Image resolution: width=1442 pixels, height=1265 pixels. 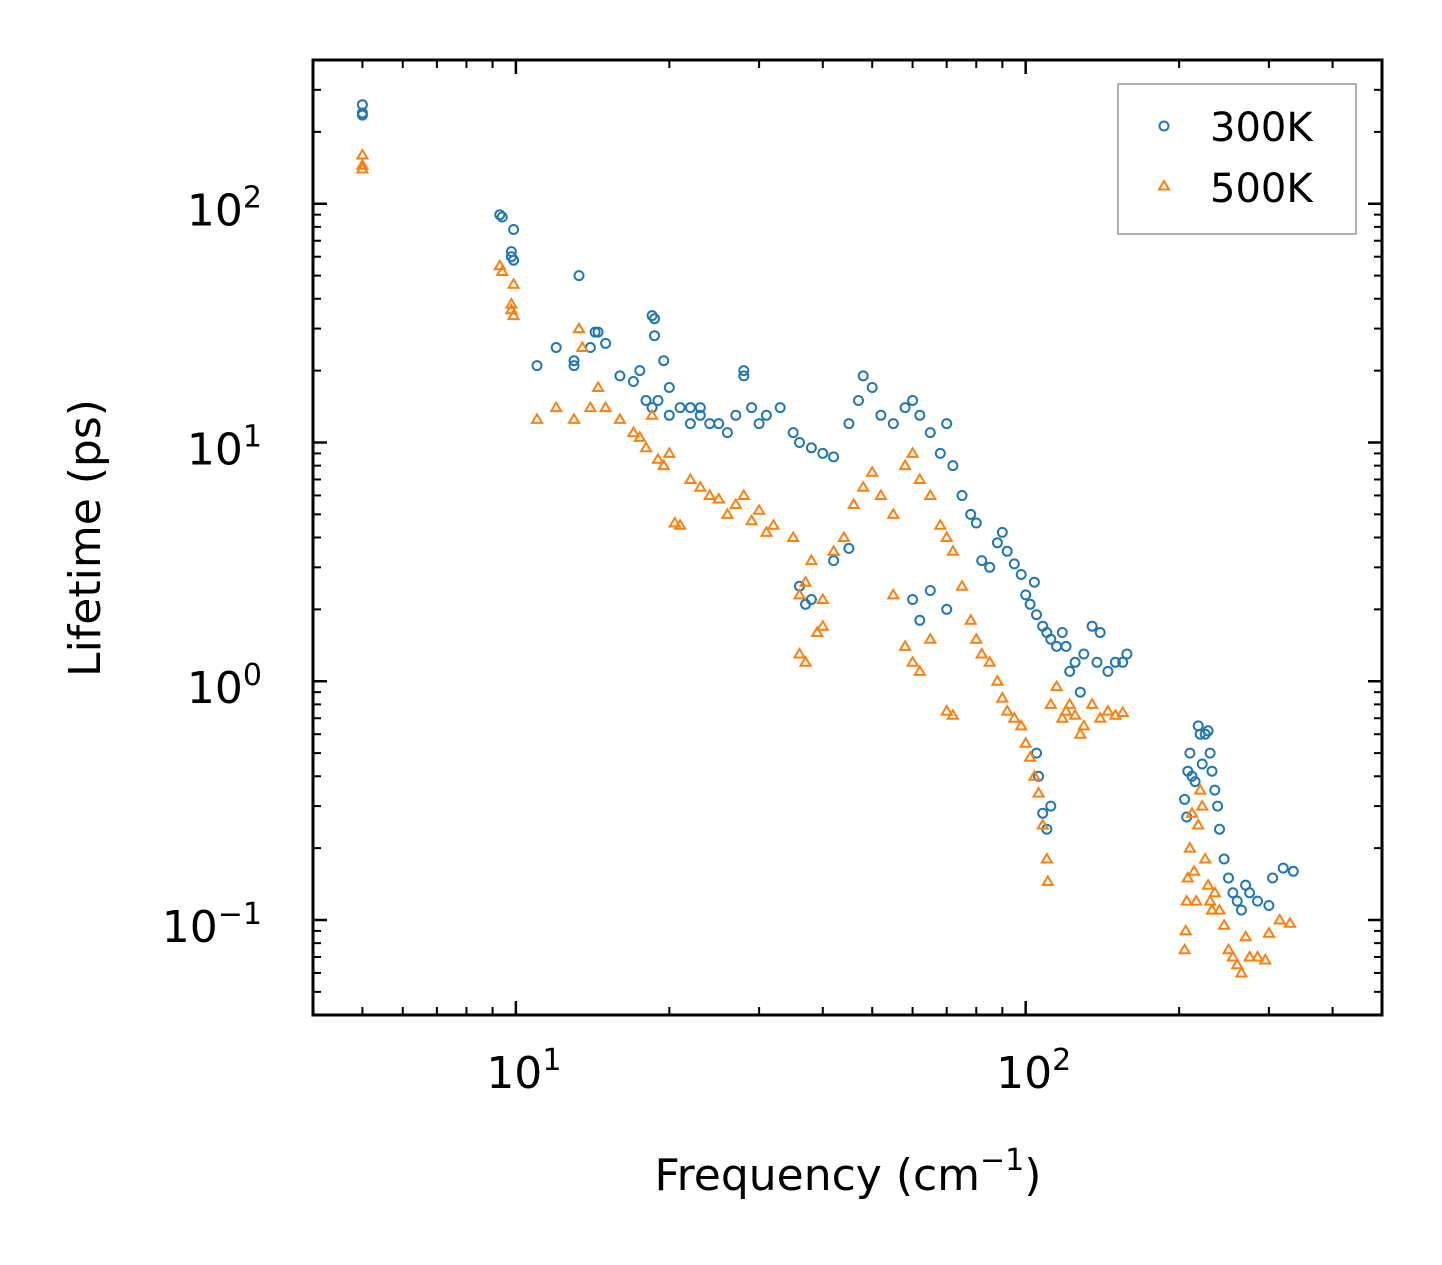 What do you see at coordinates (848, 1172) in the screenshot?
I see `x-axis-label: Frequency (cm−1)` at bounding box center [848, 1172].